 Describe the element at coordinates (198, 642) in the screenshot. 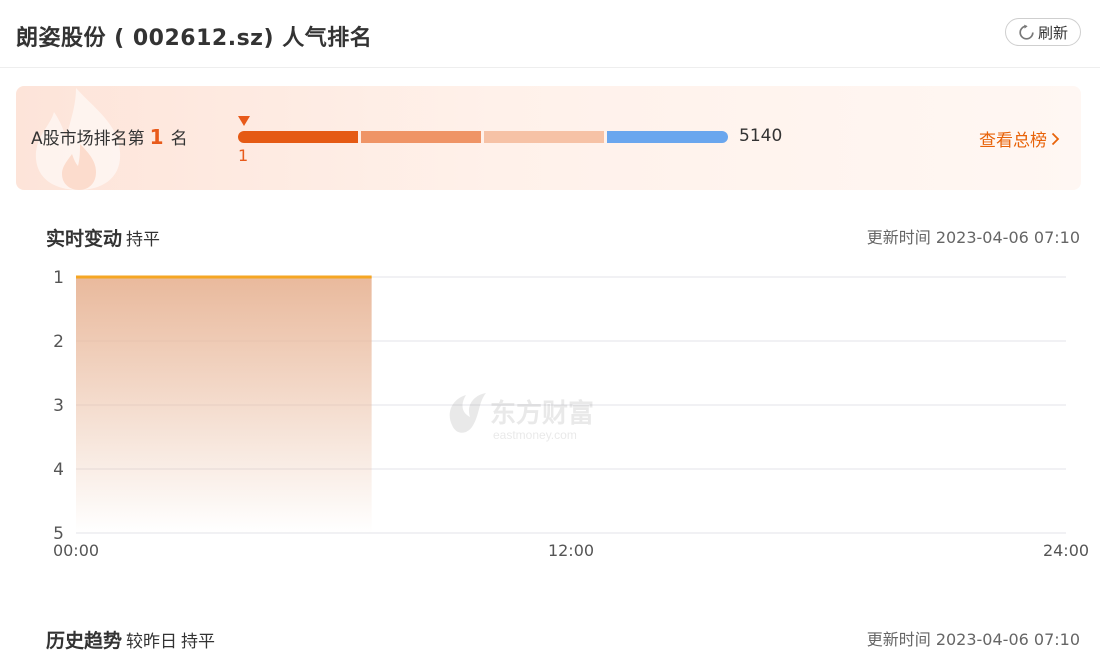

I see `history-change: 持平` at that location.